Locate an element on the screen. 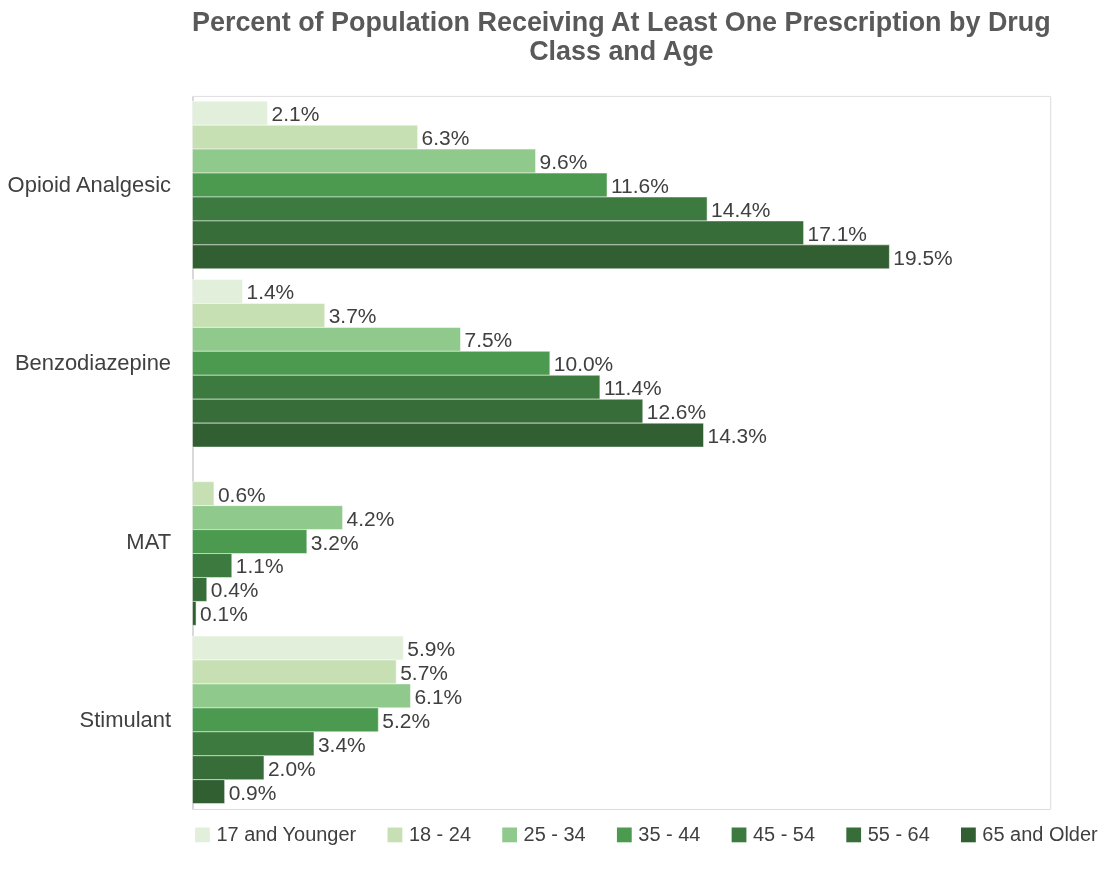 The width and height of the screenshot is (1118, 880). data-label: 0.1% is located at coordinates (224, 614).